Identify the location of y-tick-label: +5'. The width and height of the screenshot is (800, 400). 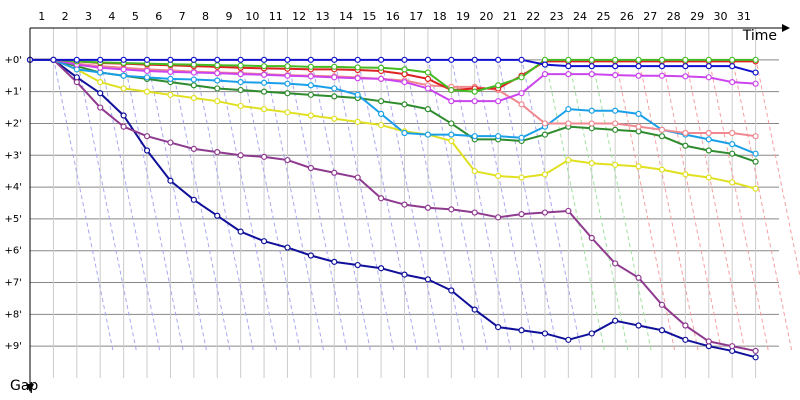
(14, 219).